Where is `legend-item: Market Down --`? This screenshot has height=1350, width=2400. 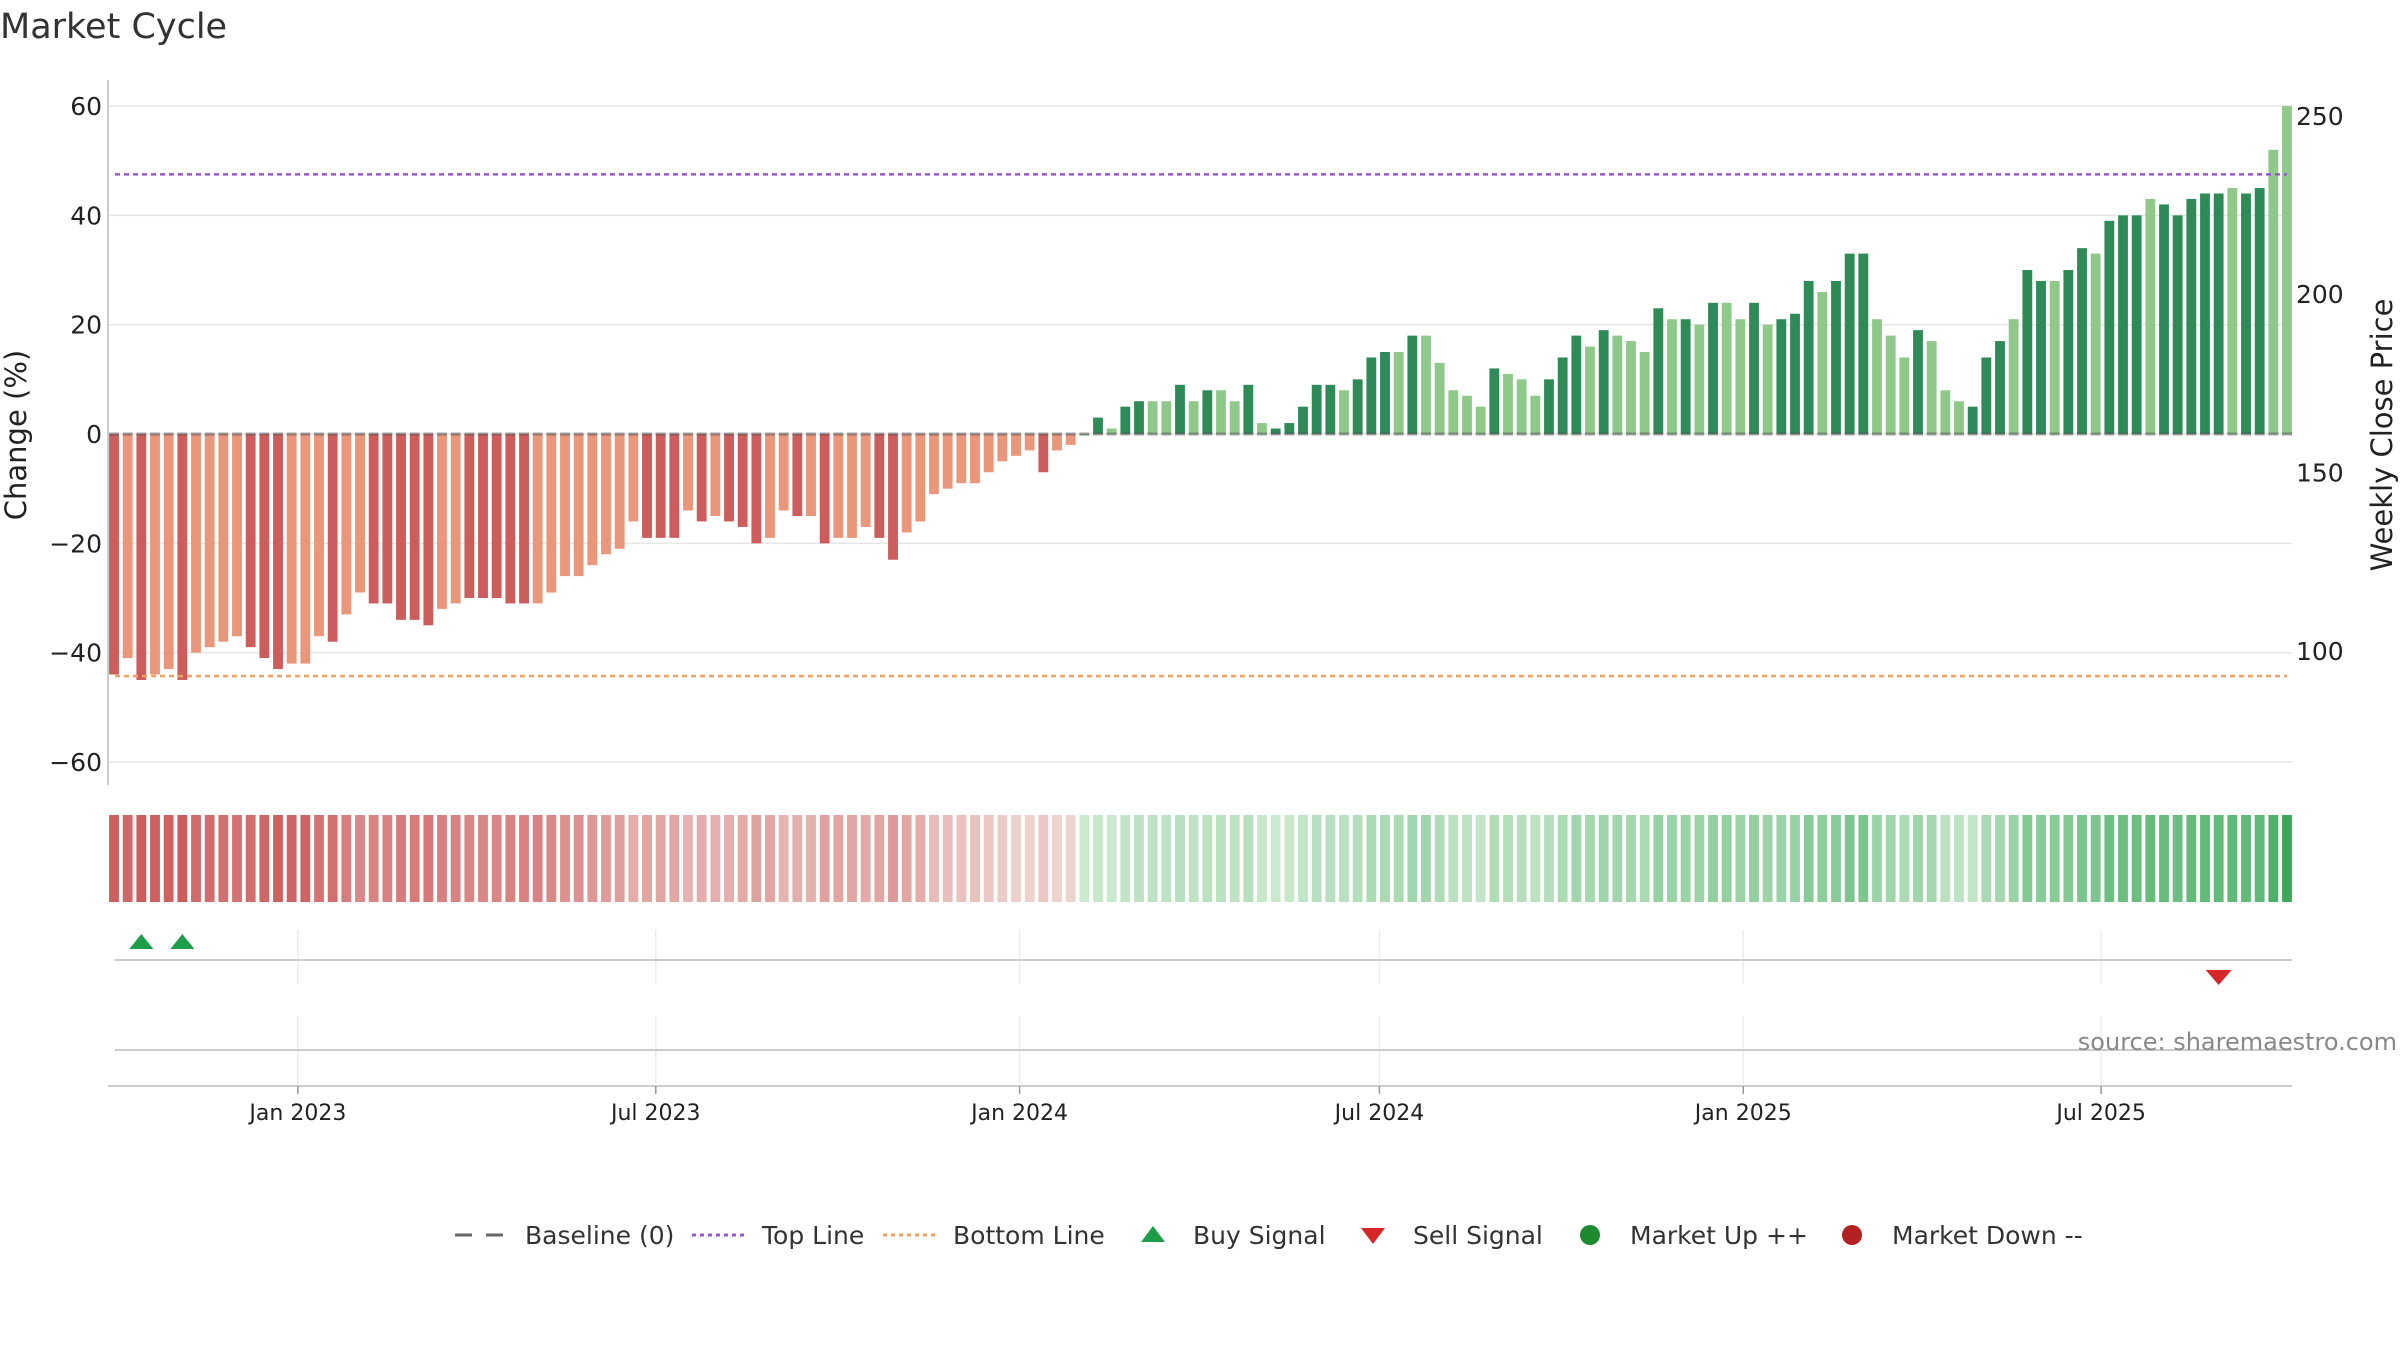 legend-item: Market Down -- is located at coordinates (1962, 1235).